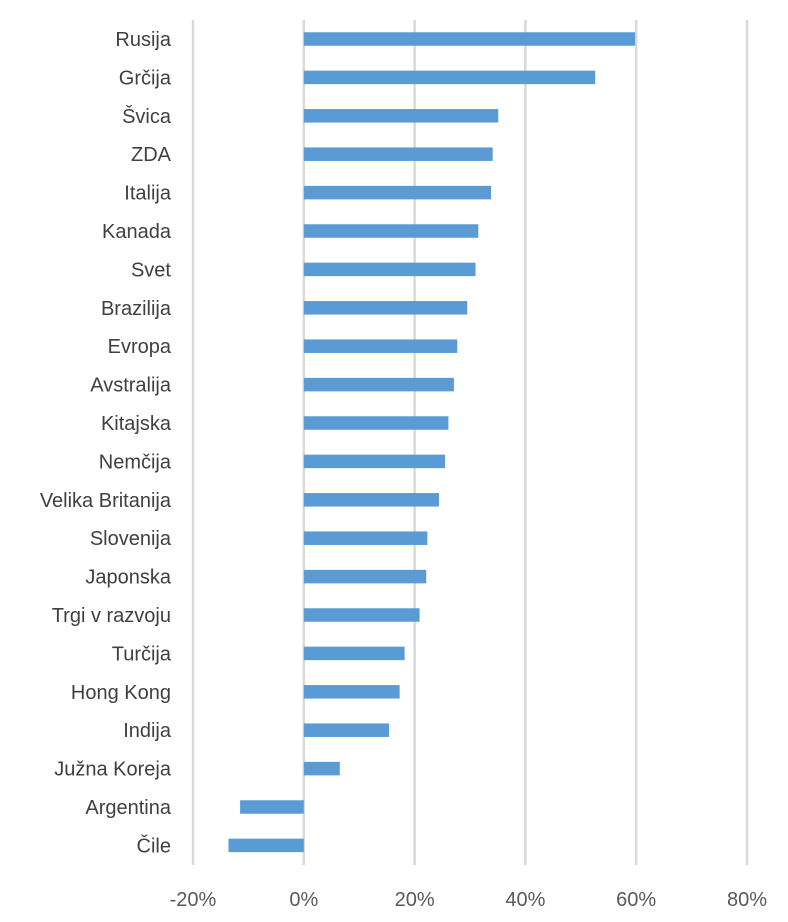 This screenshot has width=788, height=922. Describe the element at coordinates (147, 116) in the screenshot. I see `category-label: Švica` at that location.